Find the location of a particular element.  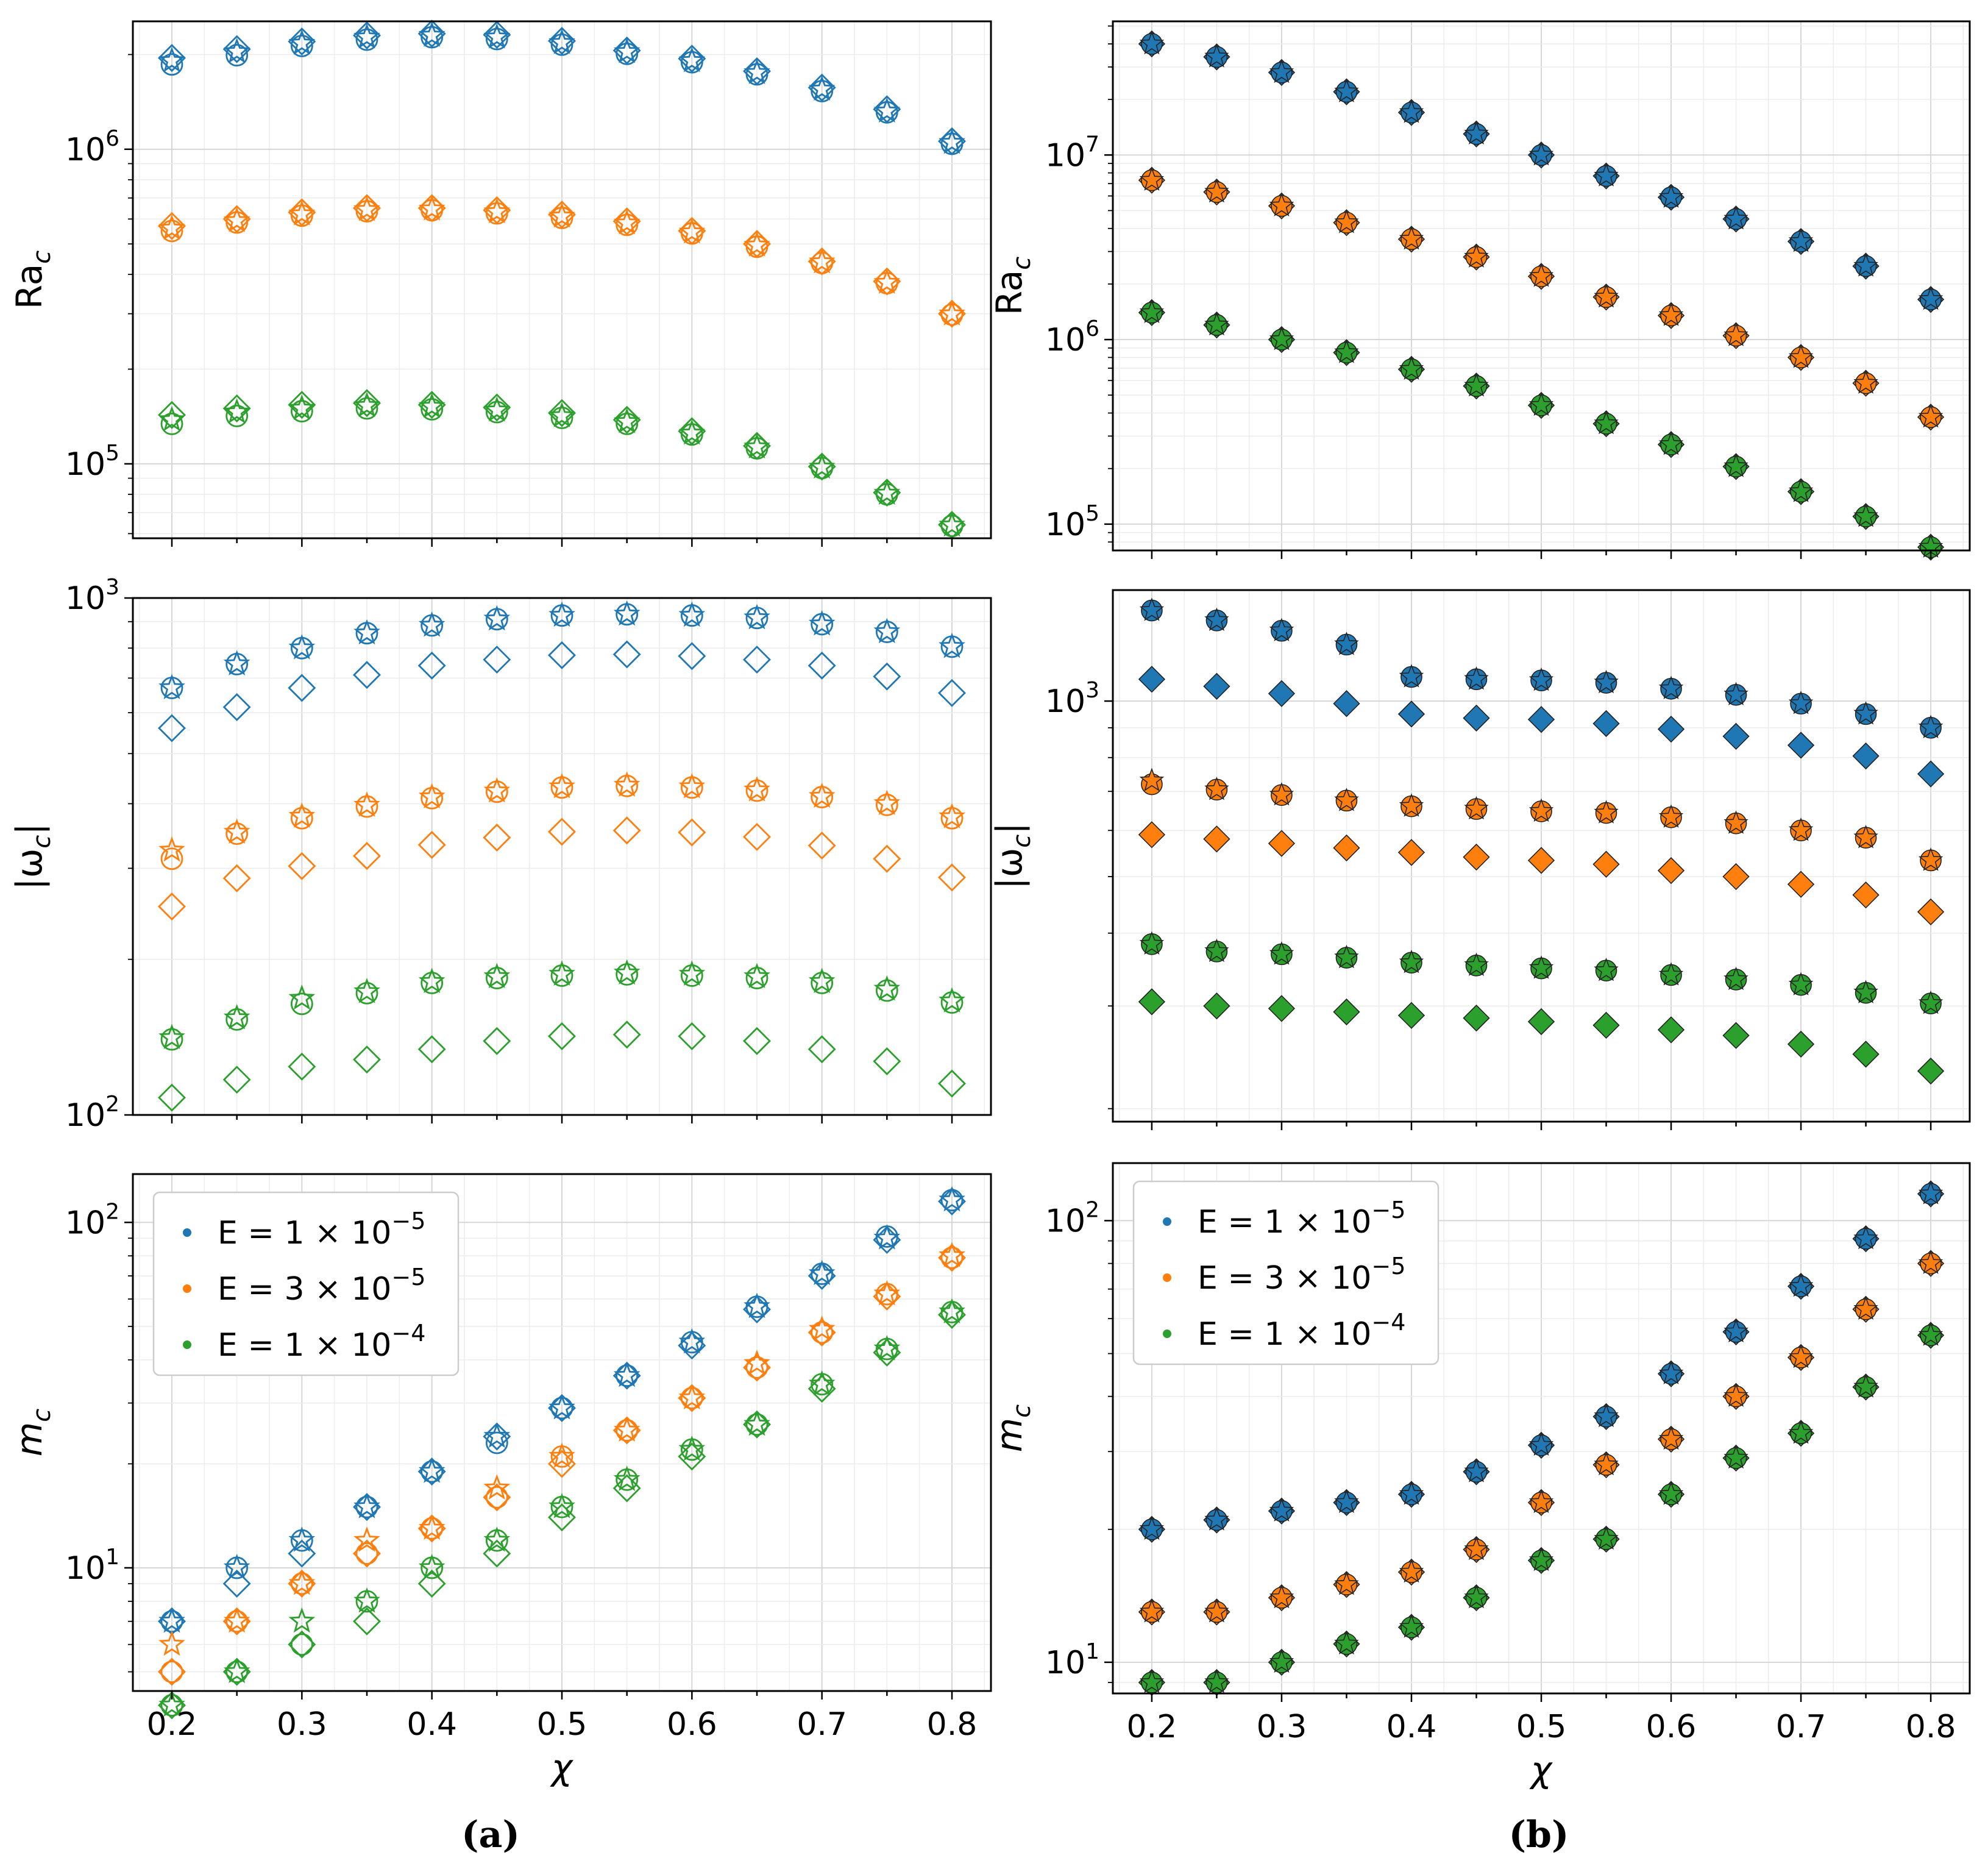

legend-text-exponent: −5 is located at coordinates (408, 1277).